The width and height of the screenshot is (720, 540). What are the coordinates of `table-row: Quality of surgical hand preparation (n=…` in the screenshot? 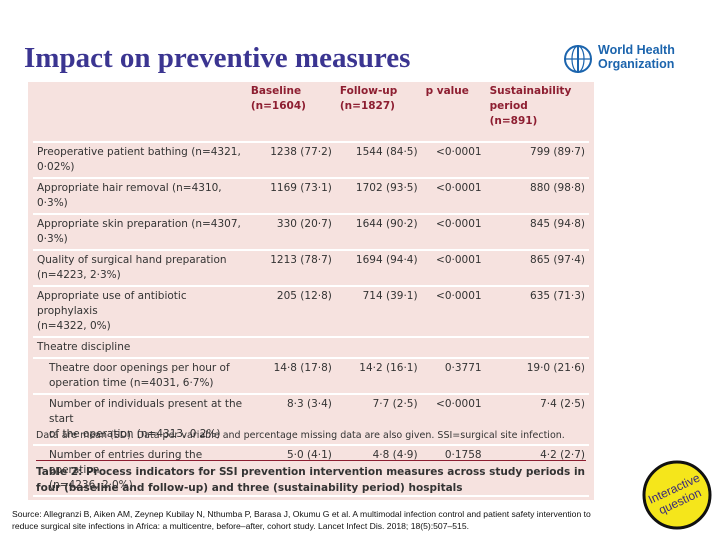 It's located at (311, 268).